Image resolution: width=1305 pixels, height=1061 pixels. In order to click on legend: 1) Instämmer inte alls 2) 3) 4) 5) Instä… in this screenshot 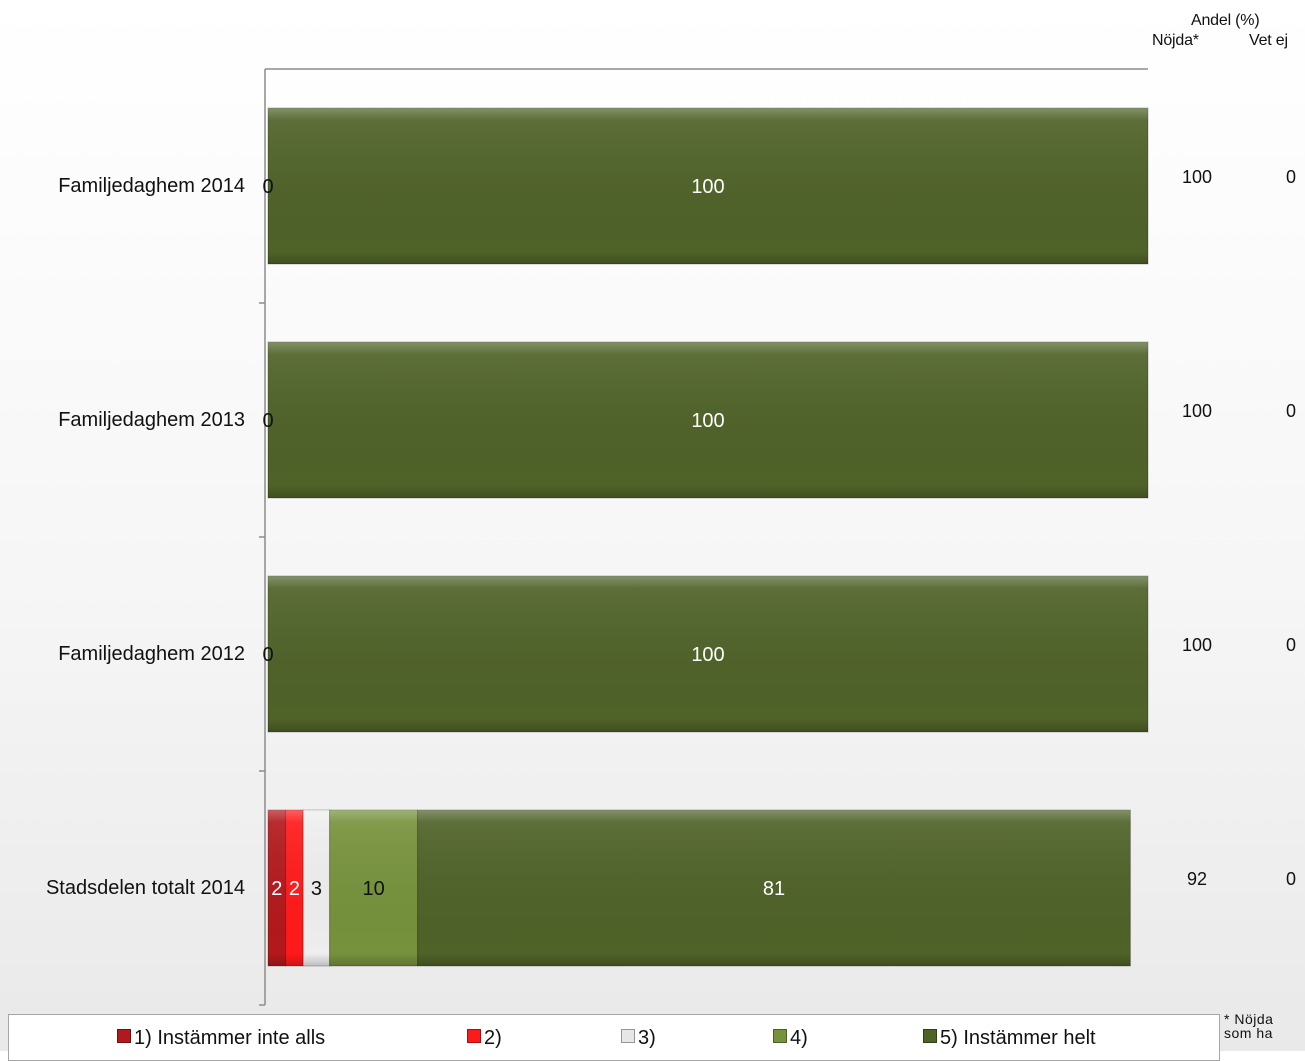, I will do `click(614, 1037)`.